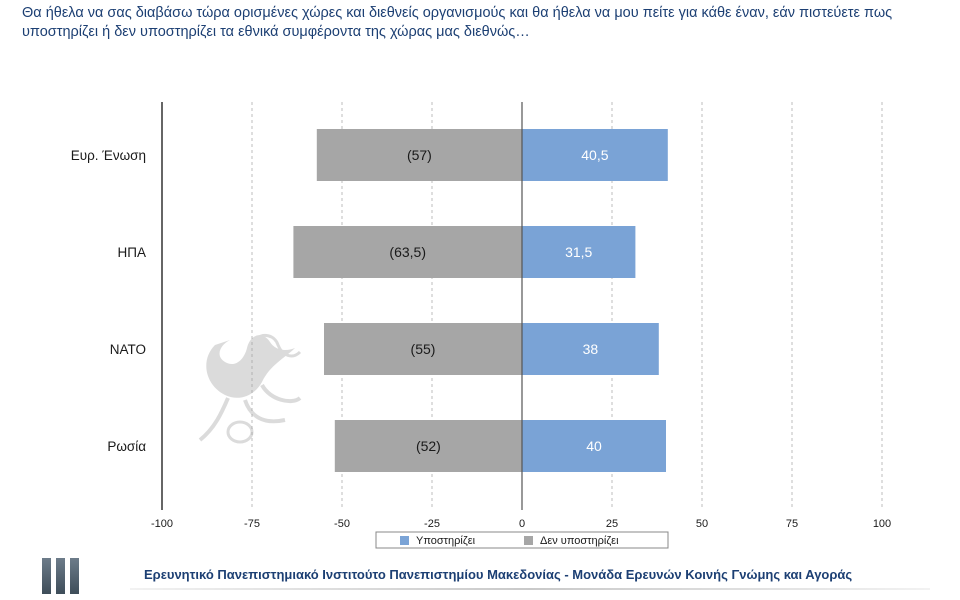 The width and height of the screenshot is (960, 600). What do you see at coordinates (702, 524) in the screenshot?
I see `x-tick-label: 50` at bounding box center [702, 524].